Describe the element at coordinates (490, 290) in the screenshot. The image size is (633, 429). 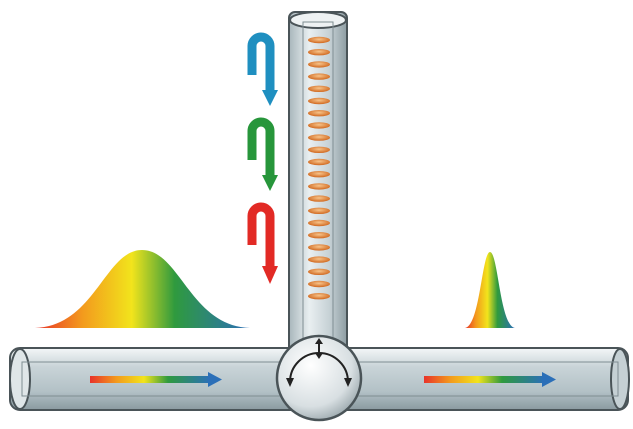
I see `narrow-peak` at that location.